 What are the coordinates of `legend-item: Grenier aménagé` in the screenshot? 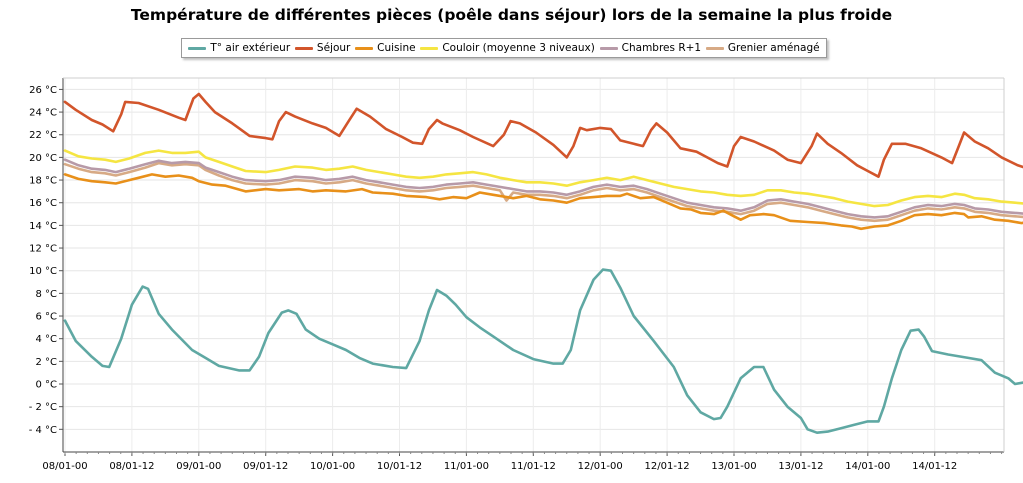 It's located at (762, 48).